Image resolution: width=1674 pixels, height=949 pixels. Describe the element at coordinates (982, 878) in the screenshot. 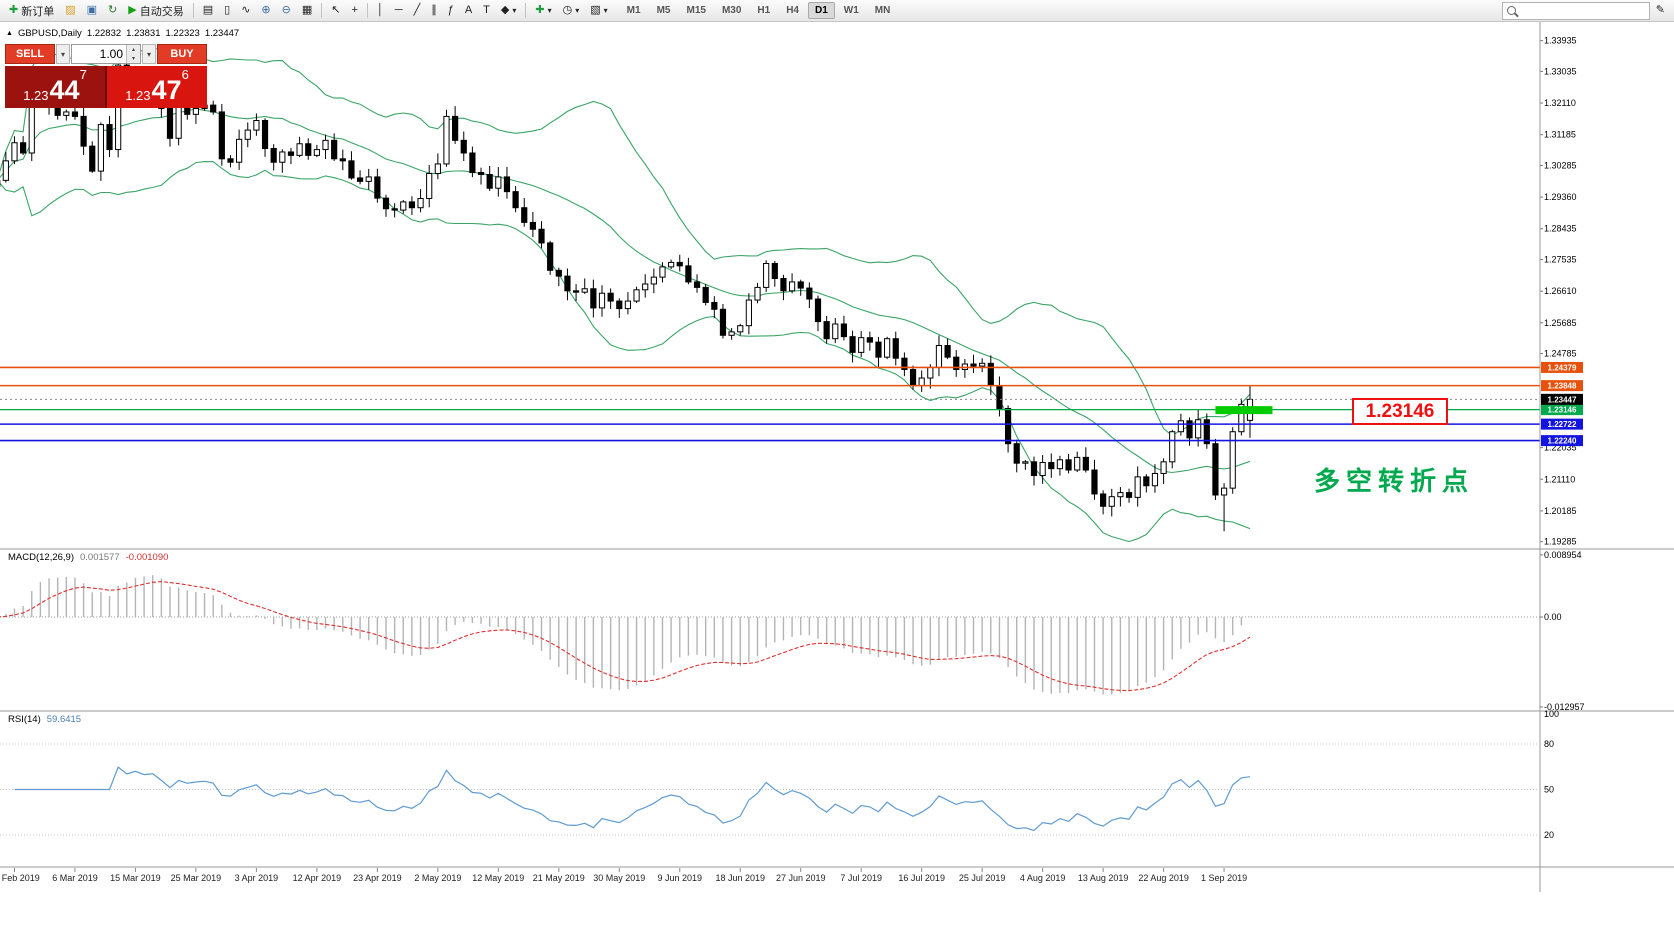

I see `time-axis-label: 25 Jul 2019` at that location.